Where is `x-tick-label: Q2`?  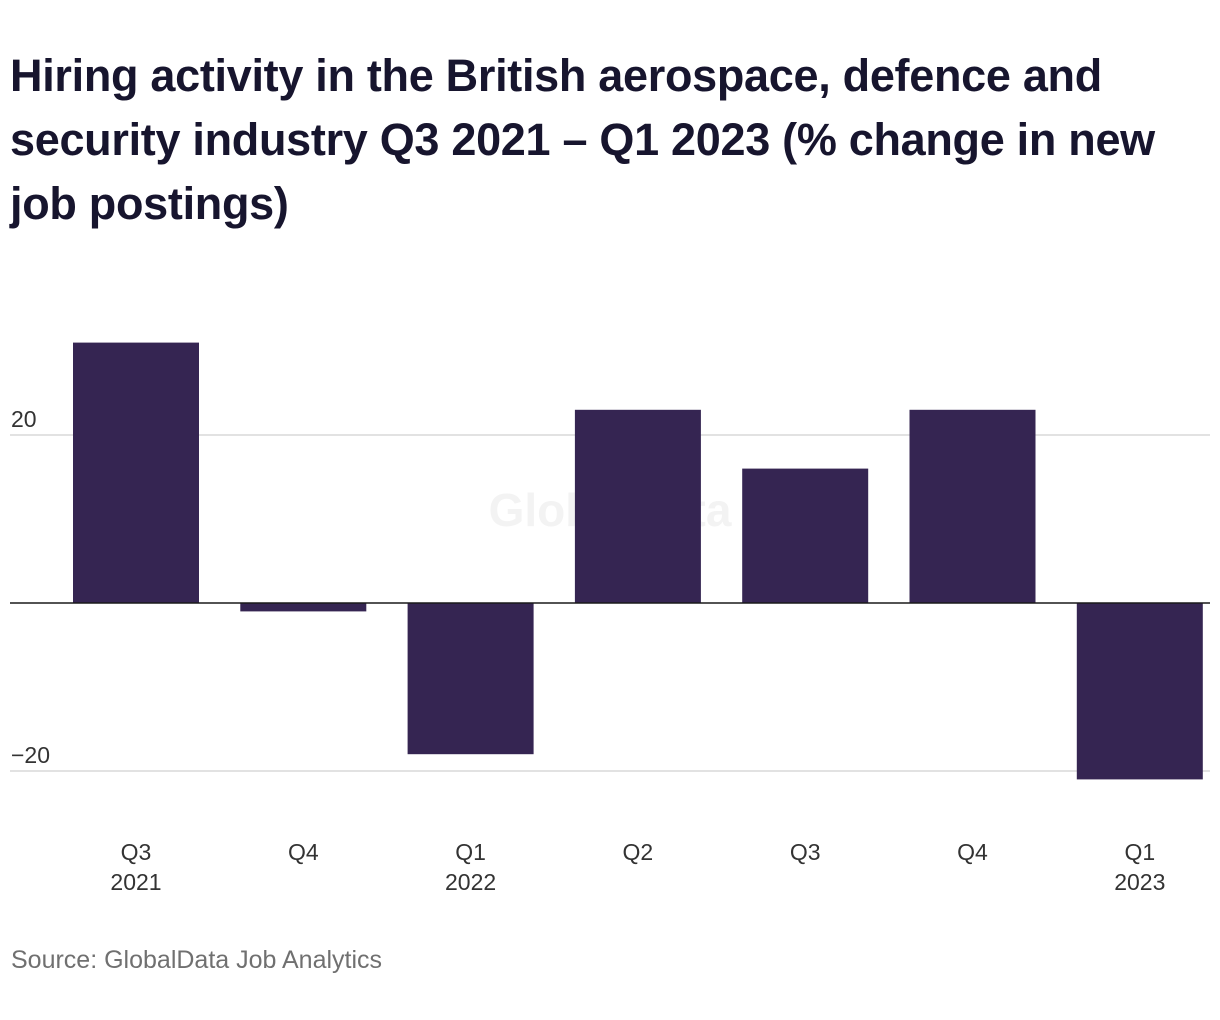
x-tick-label: Q2 is located at coordinates (638, 852).